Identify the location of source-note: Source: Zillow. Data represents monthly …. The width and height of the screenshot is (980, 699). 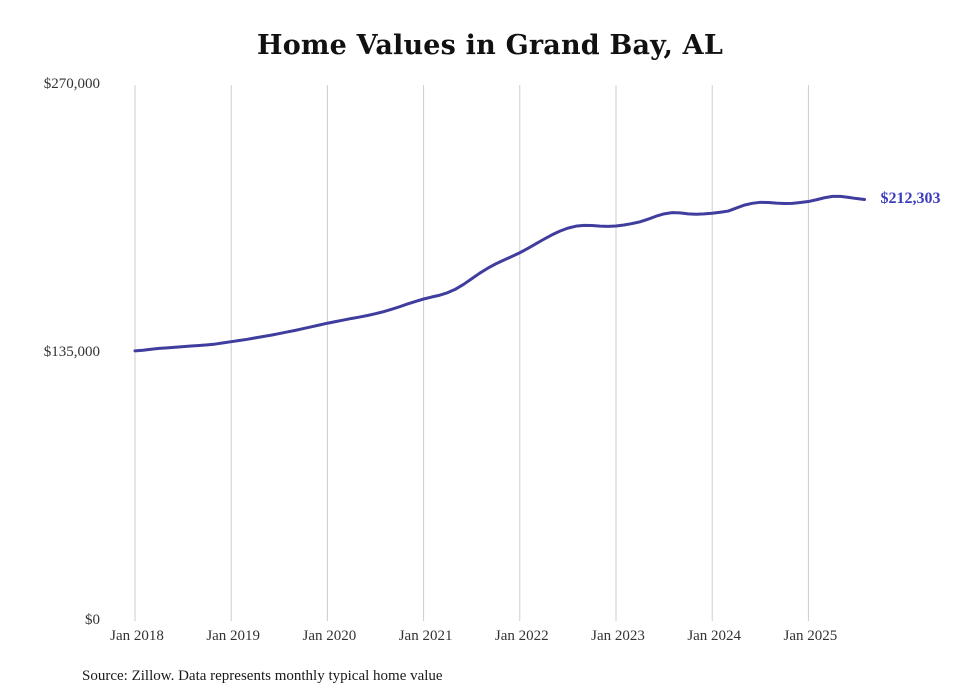
(262, 676).